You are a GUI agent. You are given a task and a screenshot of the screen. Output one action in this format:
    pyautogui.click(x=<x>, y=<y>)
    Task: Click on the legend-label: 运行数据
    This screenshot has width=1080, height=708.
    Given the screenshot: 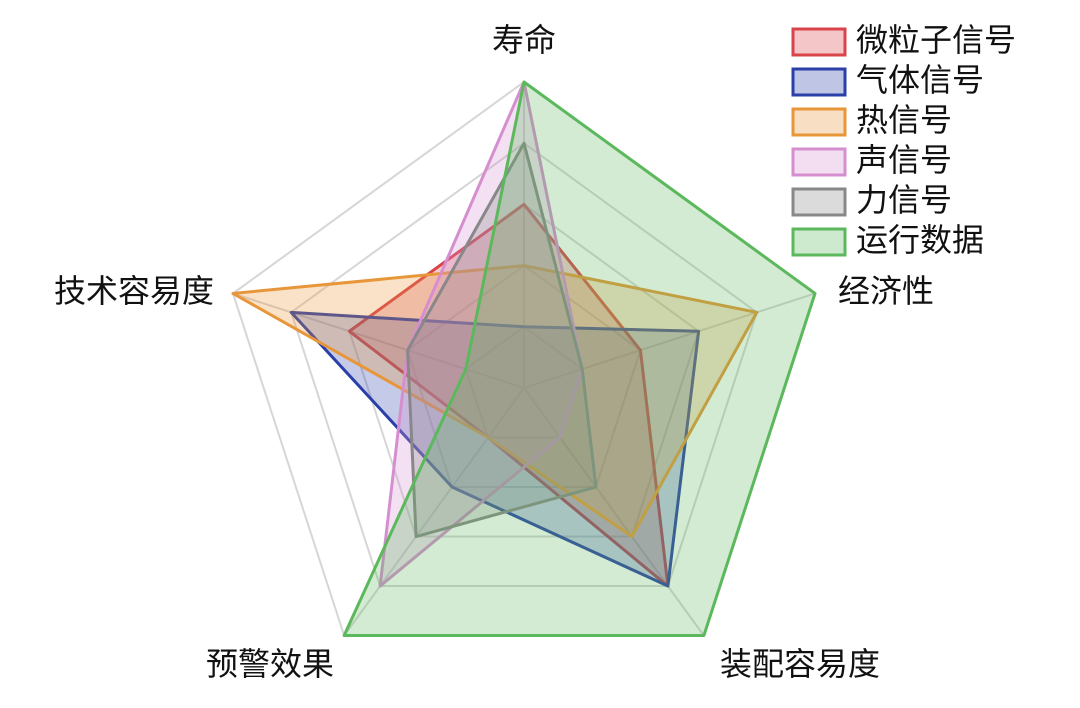 What is the action you would take?
    pyautogui.click(x=920, y=240)
    